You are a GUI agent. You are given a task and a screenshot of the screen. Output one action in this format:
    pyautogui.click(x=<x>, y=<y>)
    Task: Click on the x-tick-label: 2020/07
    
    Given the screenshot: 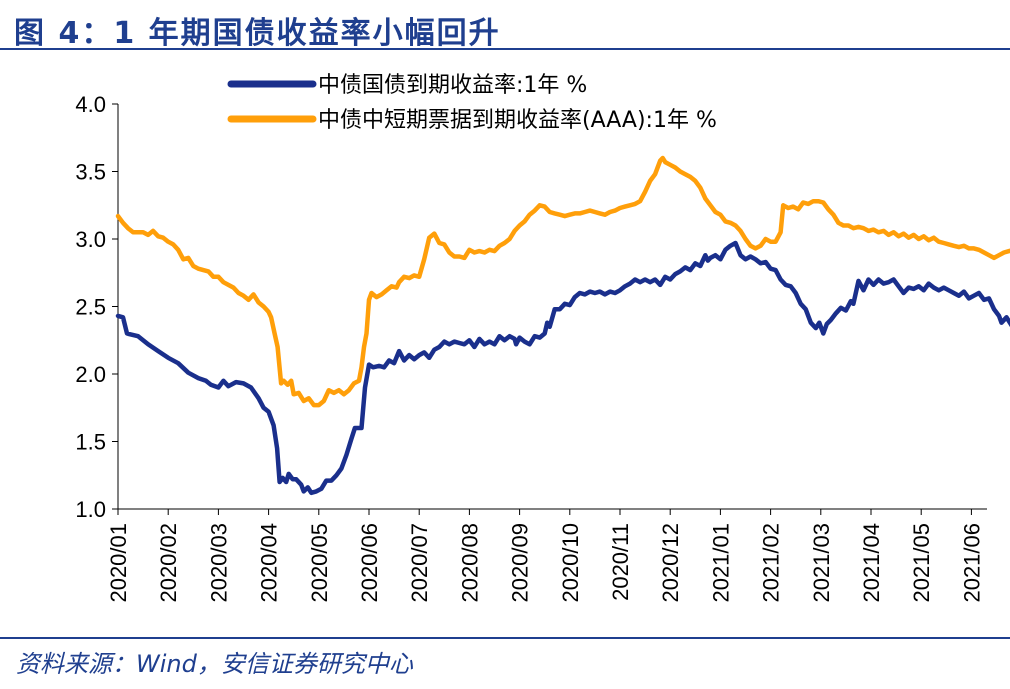 What is the action you would take?
    pyautogui.click(x=419, y=563)
    